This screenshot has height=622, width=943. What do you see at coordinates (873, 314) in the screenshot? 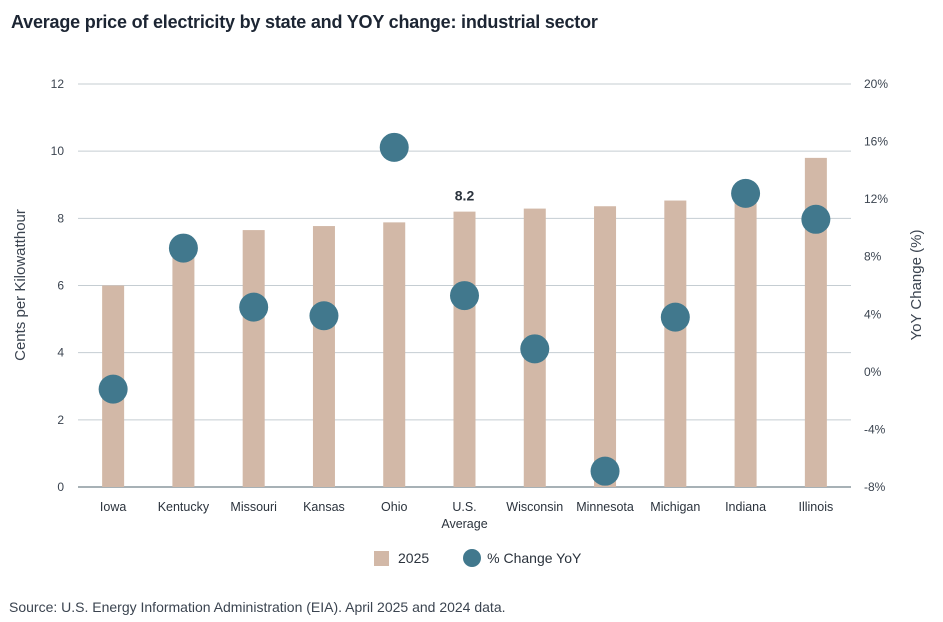
I see `y2-tick-label: 4%` at bounding box center [873, 314].